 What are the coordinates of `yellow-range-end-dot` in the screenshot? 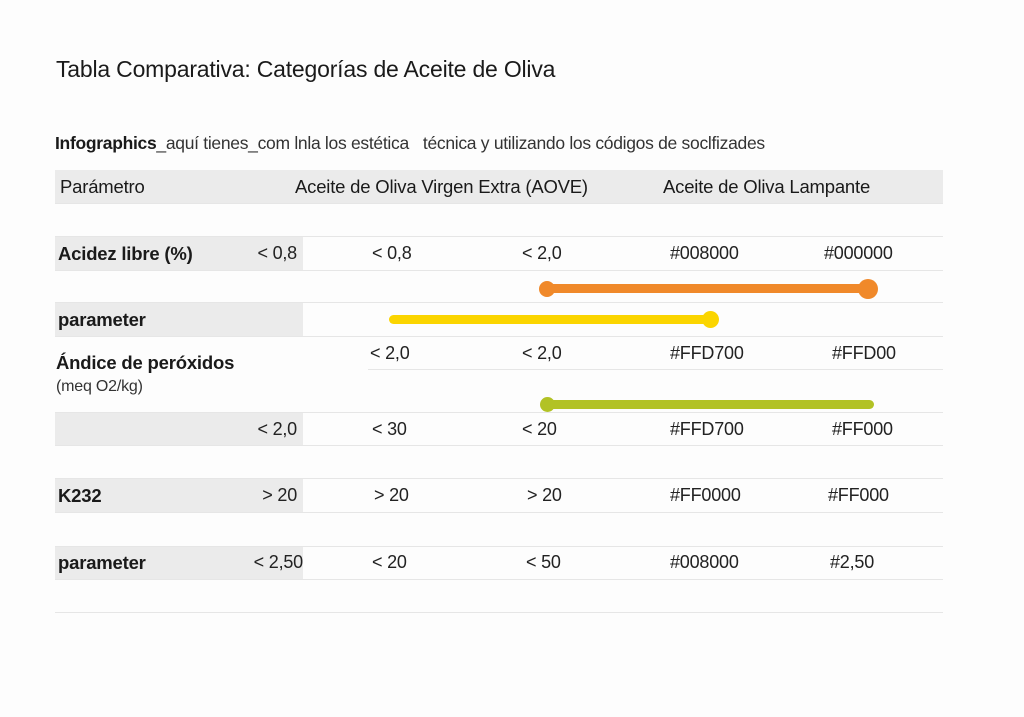 It's located at (710, 319).